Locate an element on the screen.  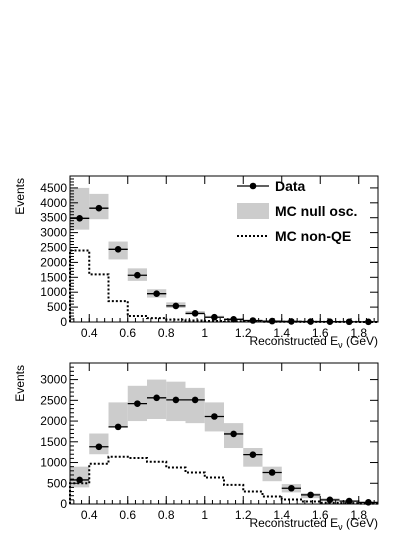
legend-label: MC null osc. is located at coordinates (316, 211).